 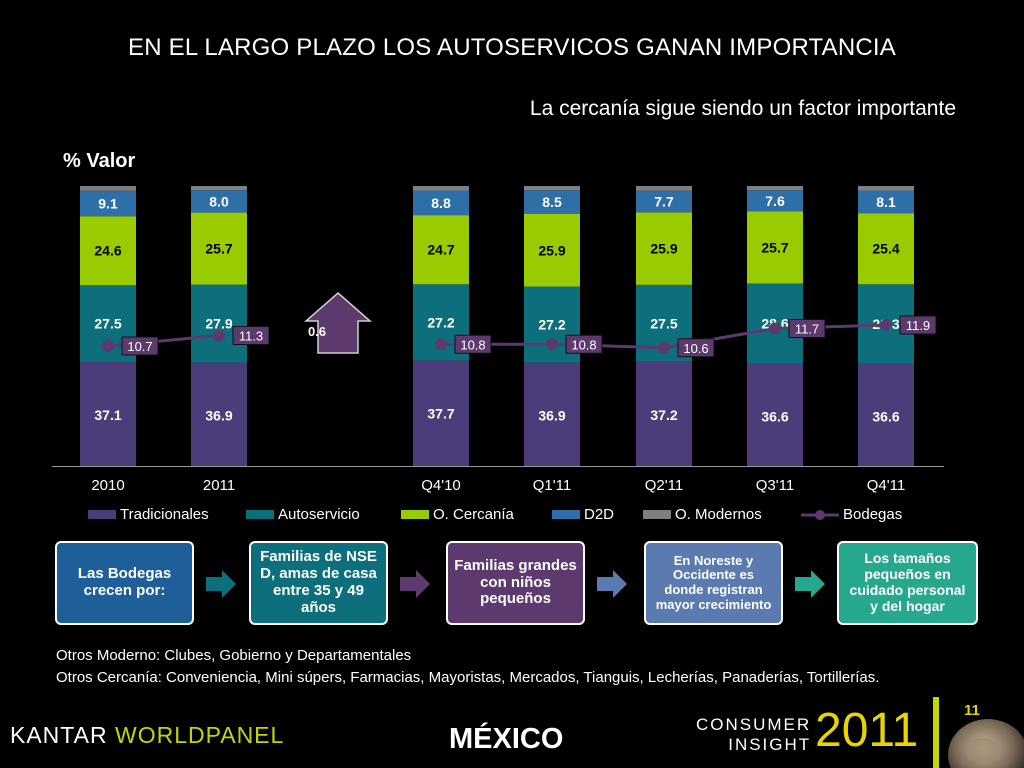 I want to click on page-divider, so click(x=936, y=732).